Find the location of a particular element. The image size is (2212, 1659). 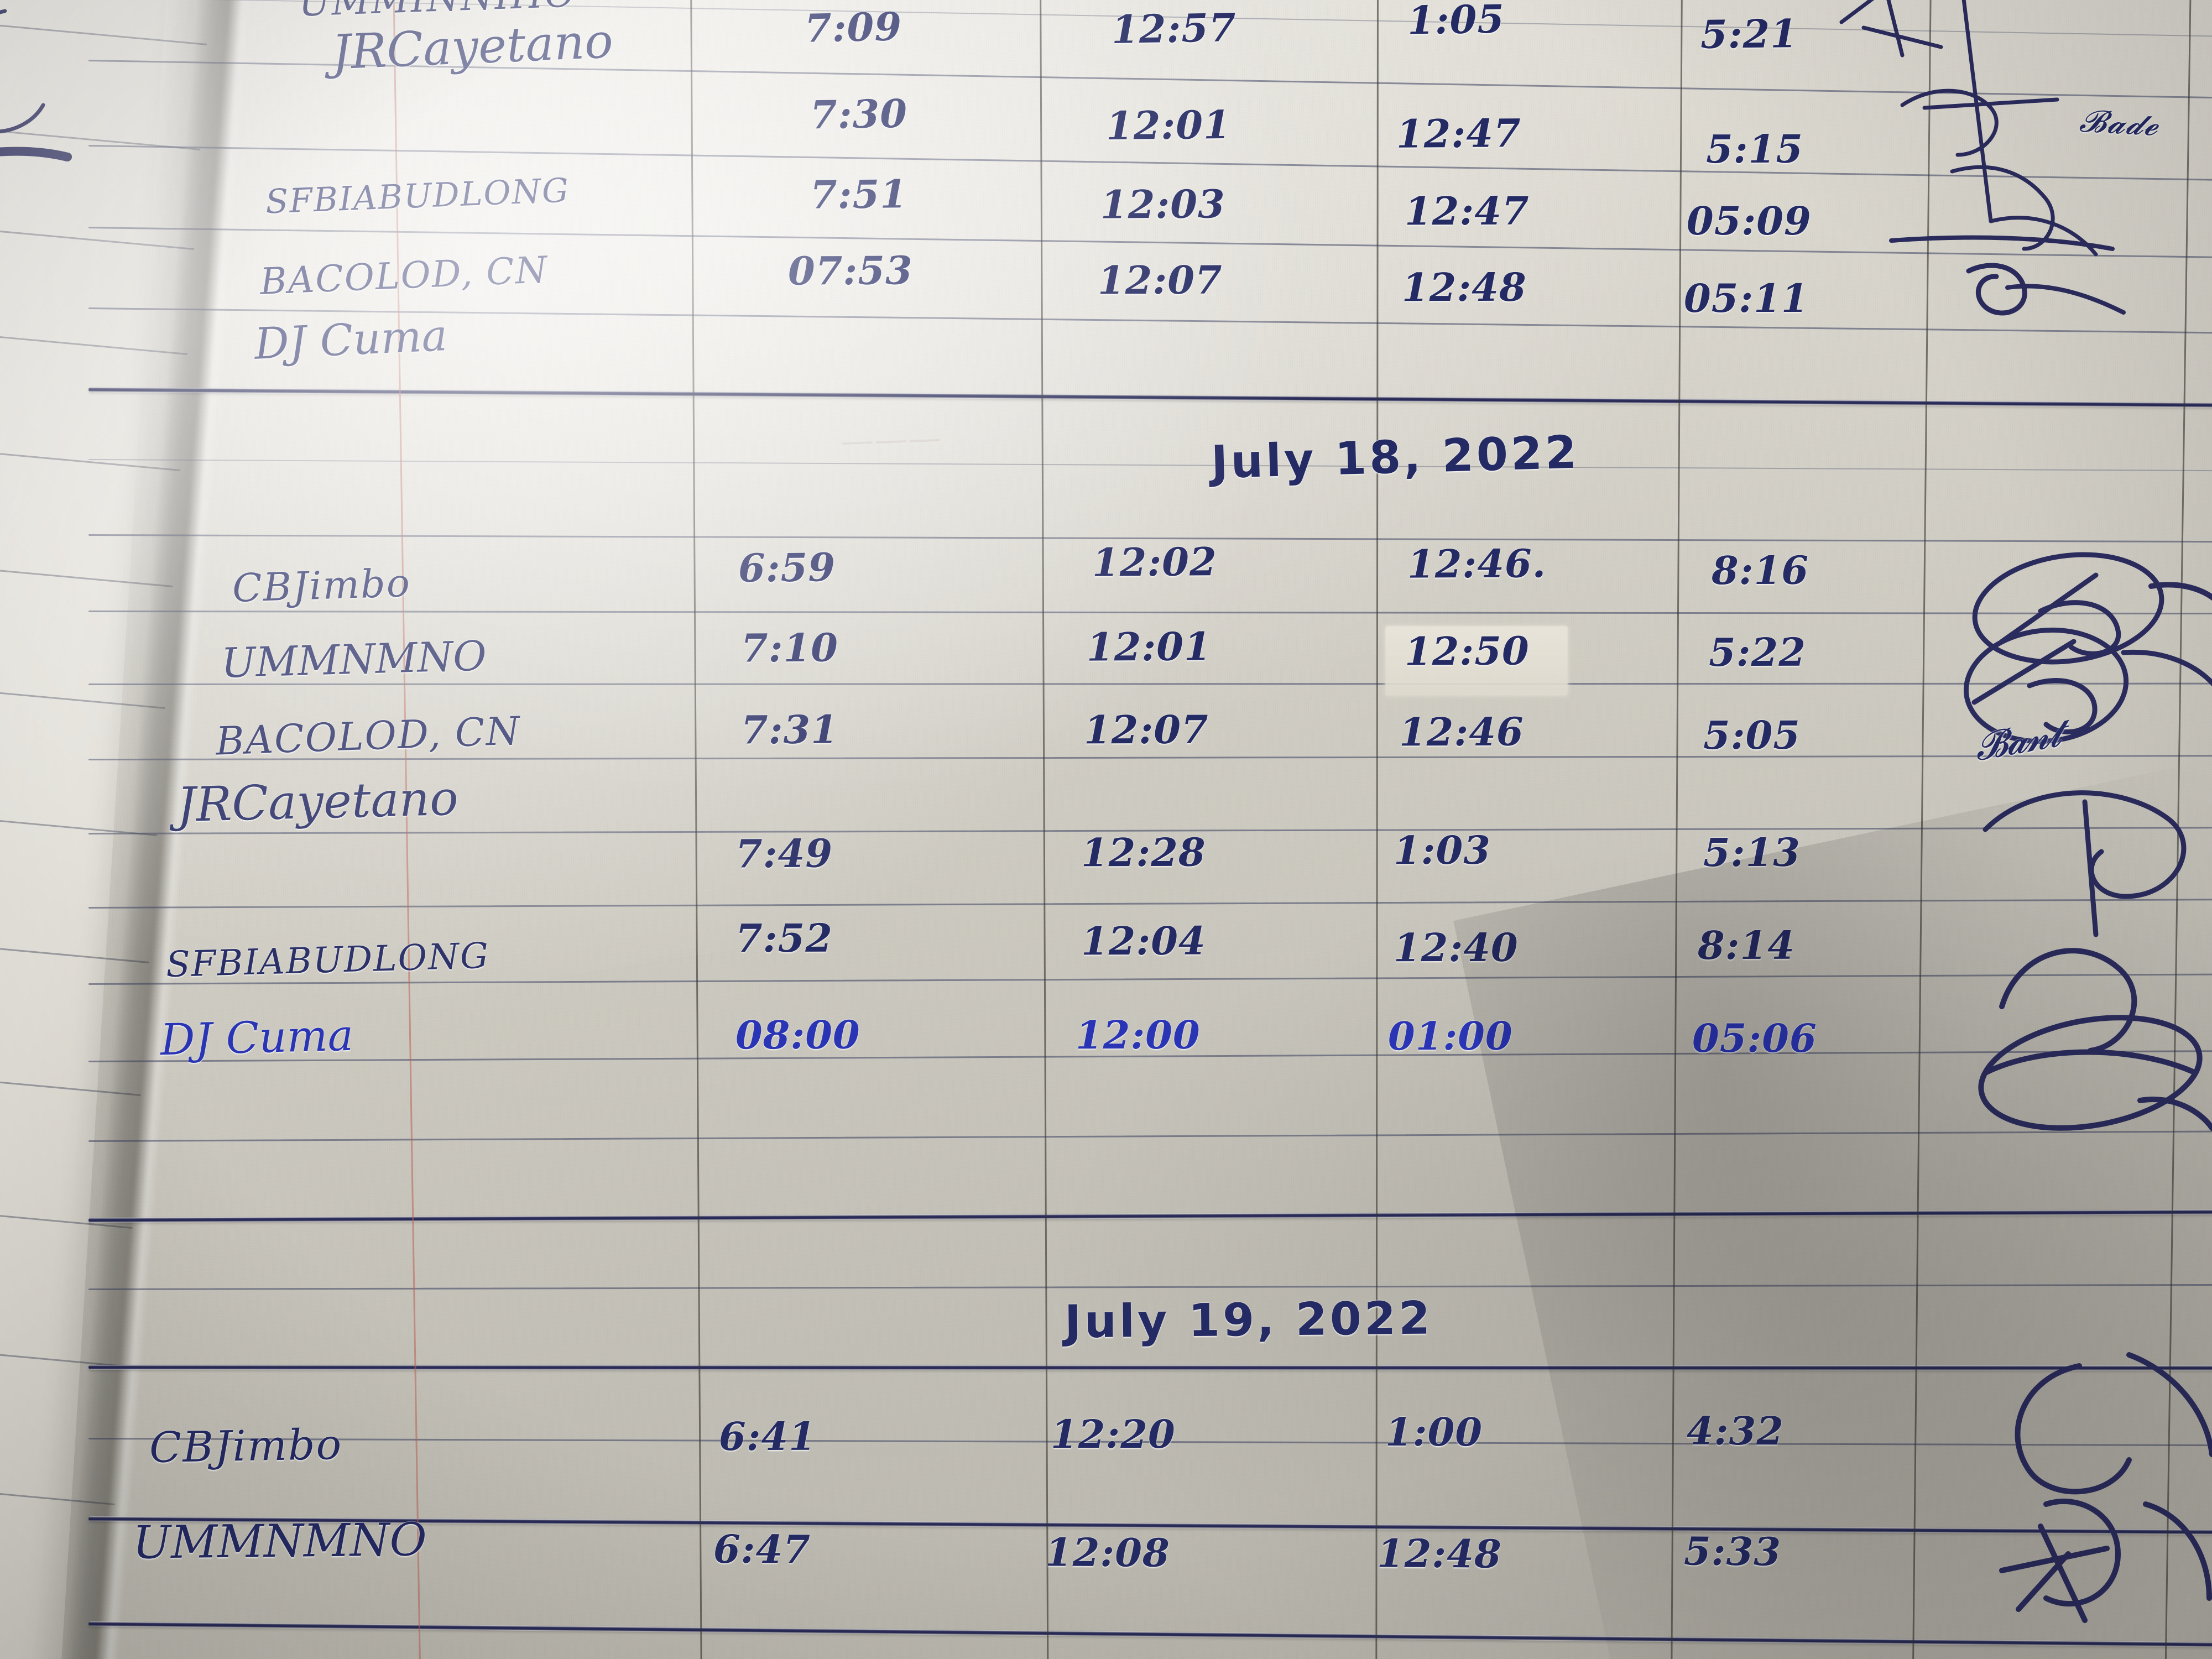

row-time-out-pm: 5:13 is located at coordinates (1752, 853).